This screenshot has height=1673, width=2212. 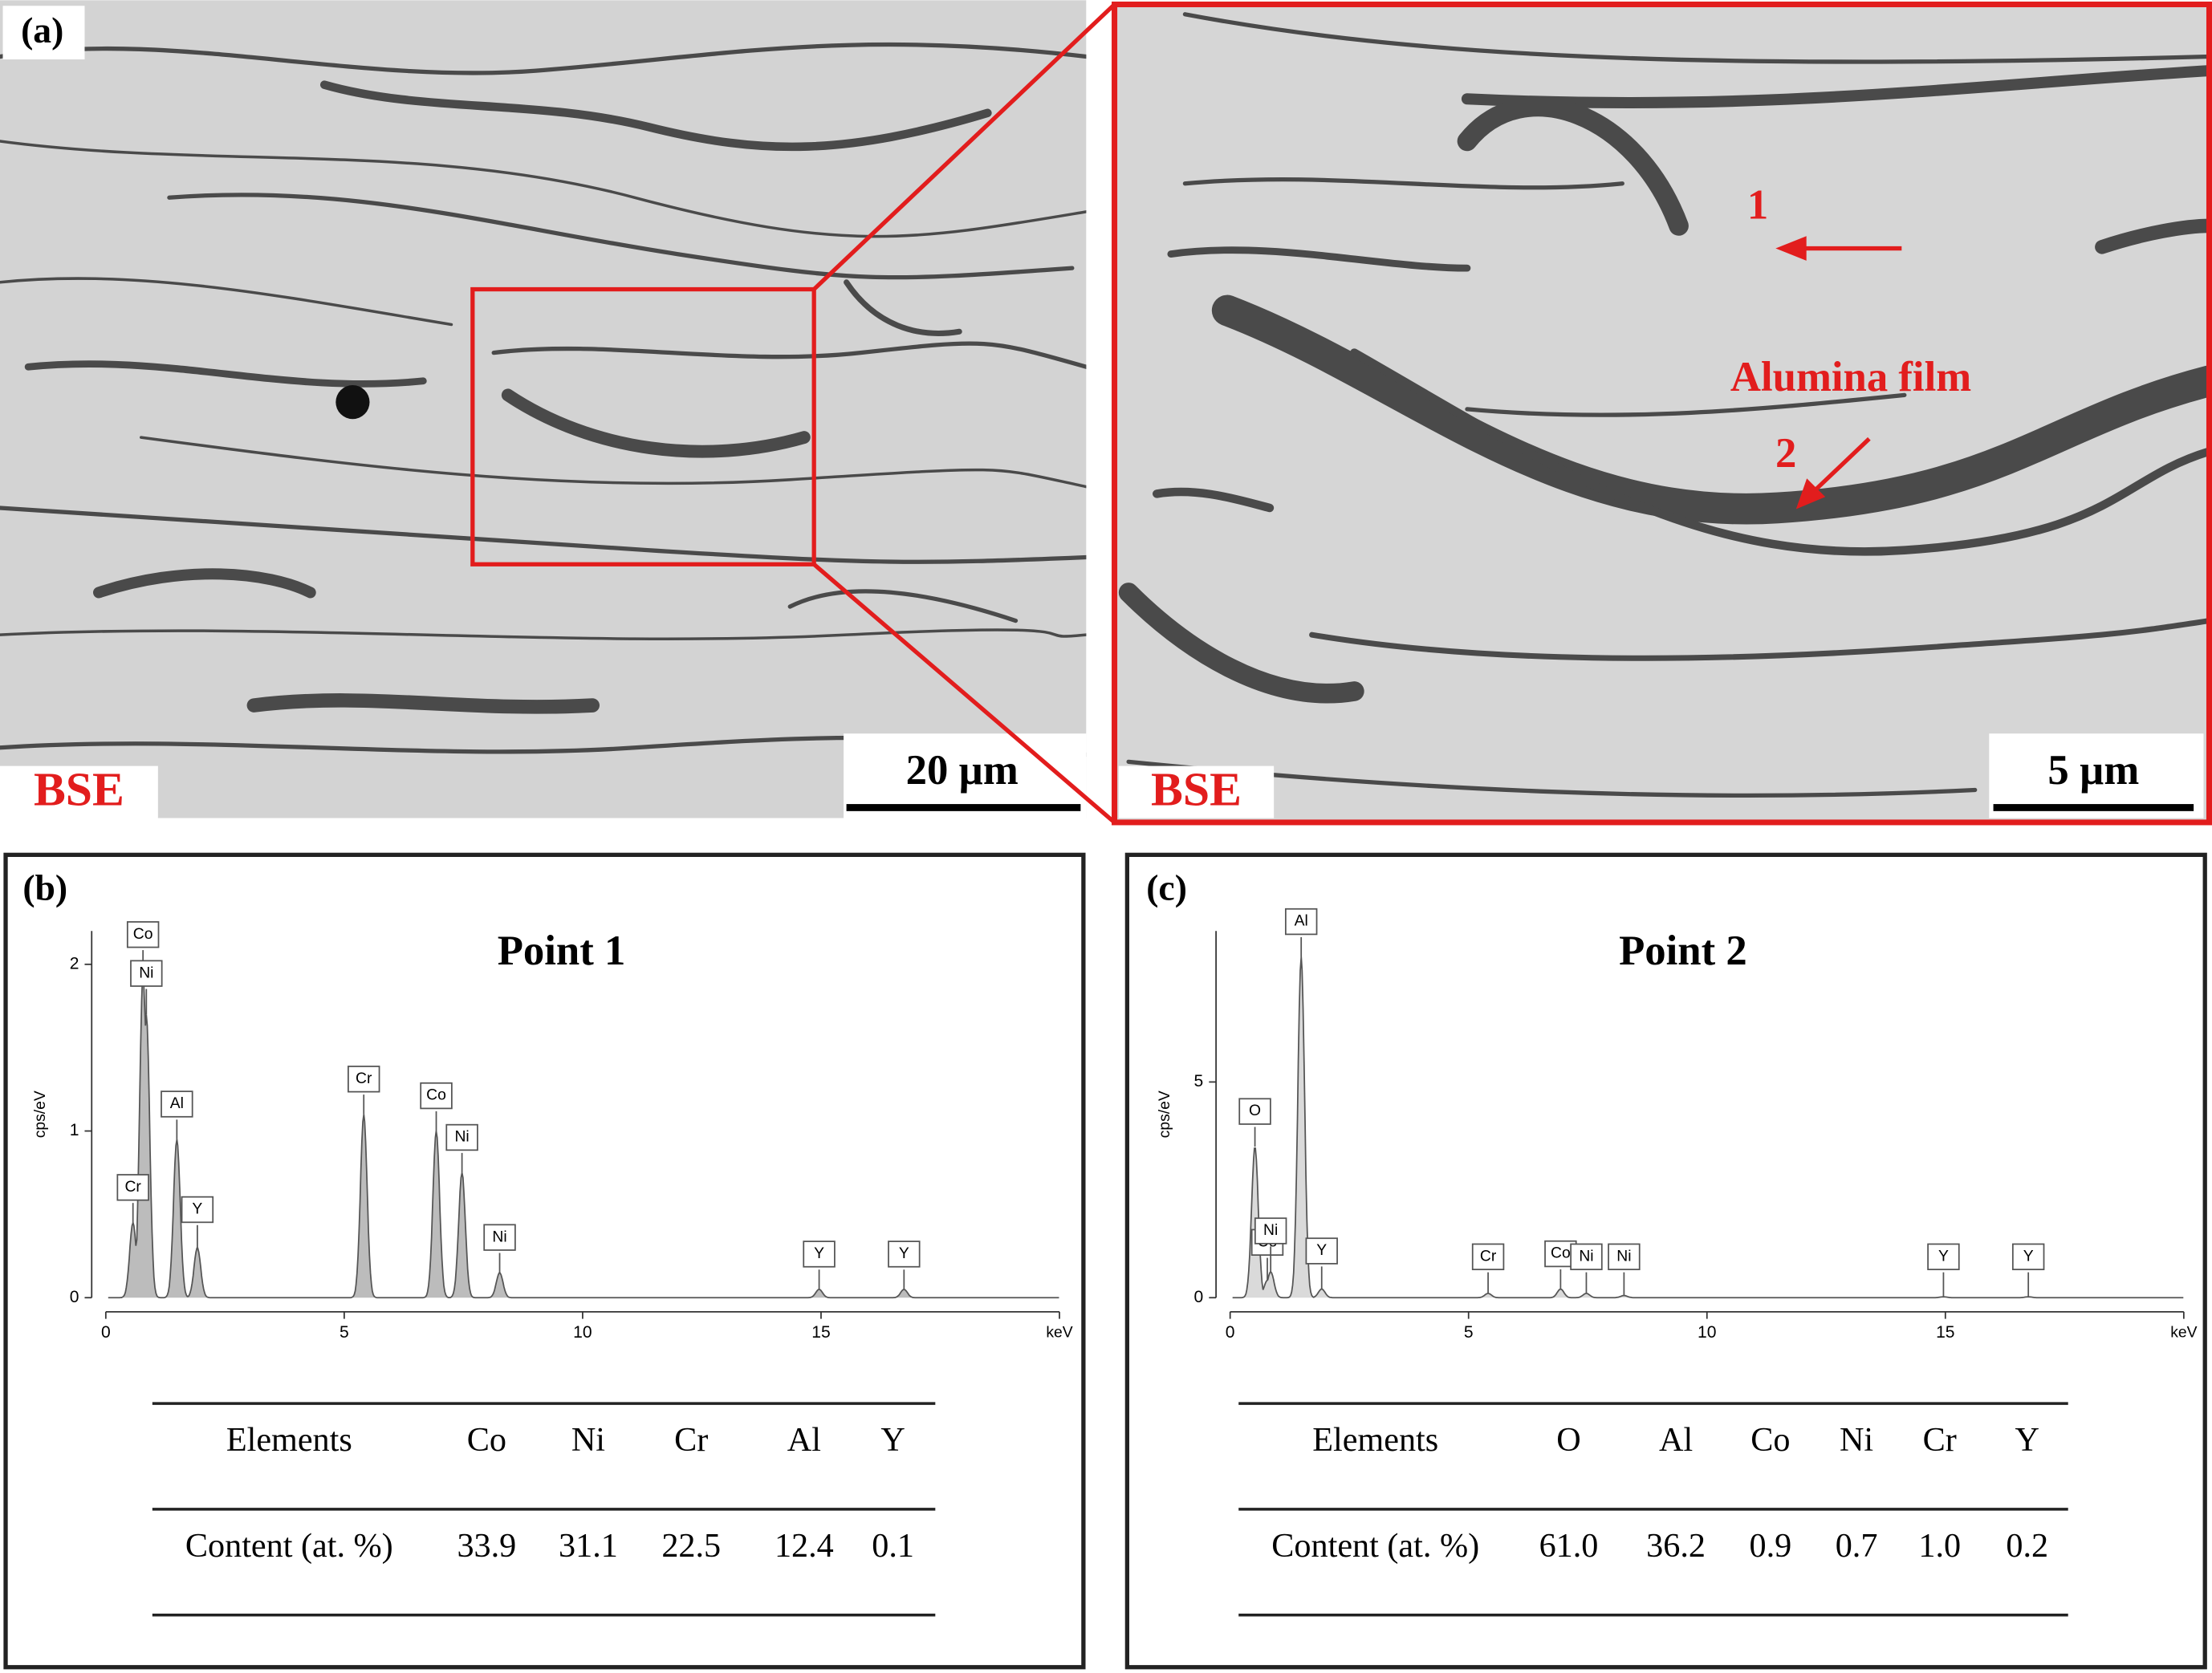 I want to click on table-cell: 61.0, so click(x=1569, y=1546).